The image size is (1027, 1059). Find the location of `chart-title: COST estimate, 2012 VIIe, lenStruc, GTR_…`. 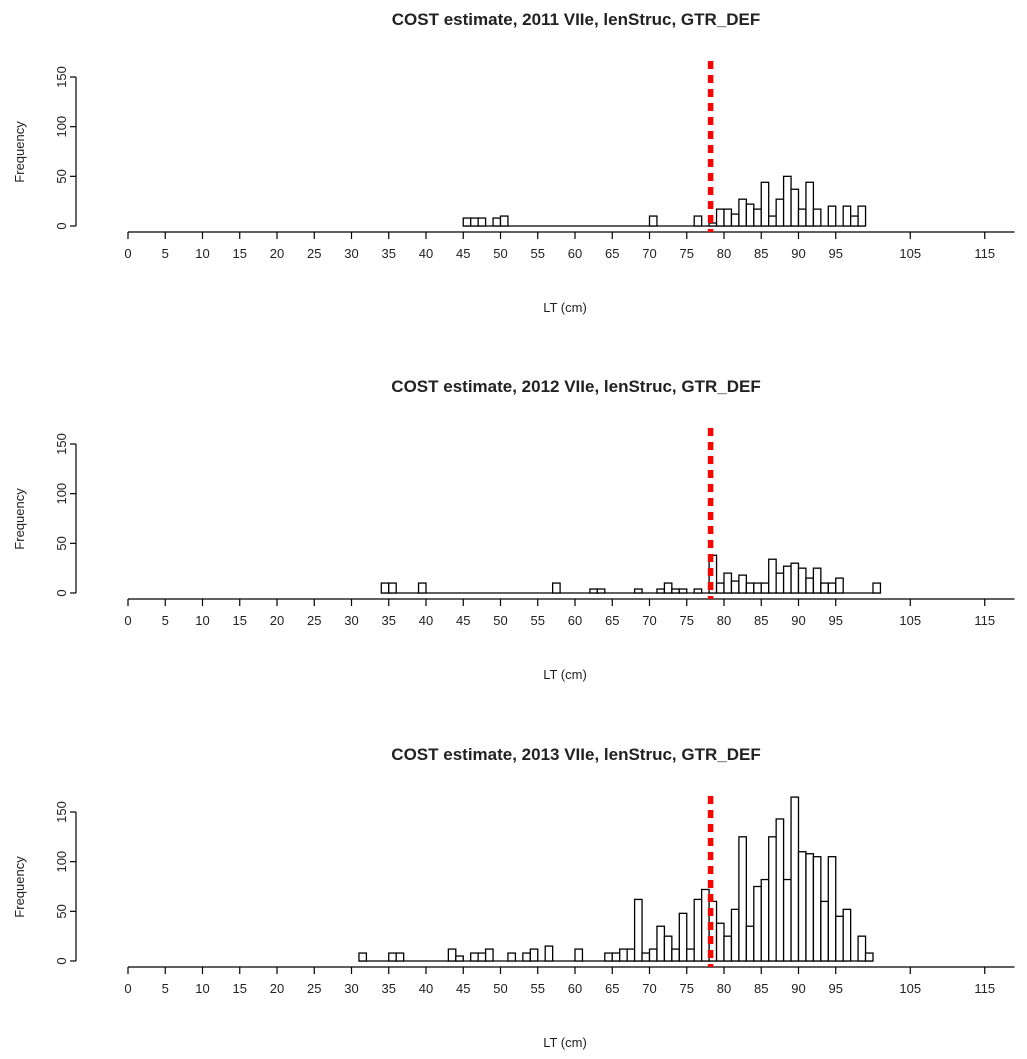

chart-title: COST estimate, 2012 VIIe, lenStruc, GTR_… is located at coordinates (575, 386).